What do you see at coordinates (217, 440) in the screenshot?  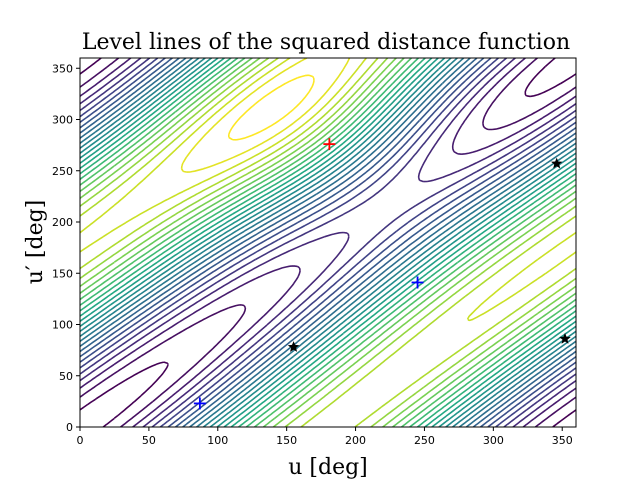 I see `x-tick-label: 100` at bounding box center [217, 440].